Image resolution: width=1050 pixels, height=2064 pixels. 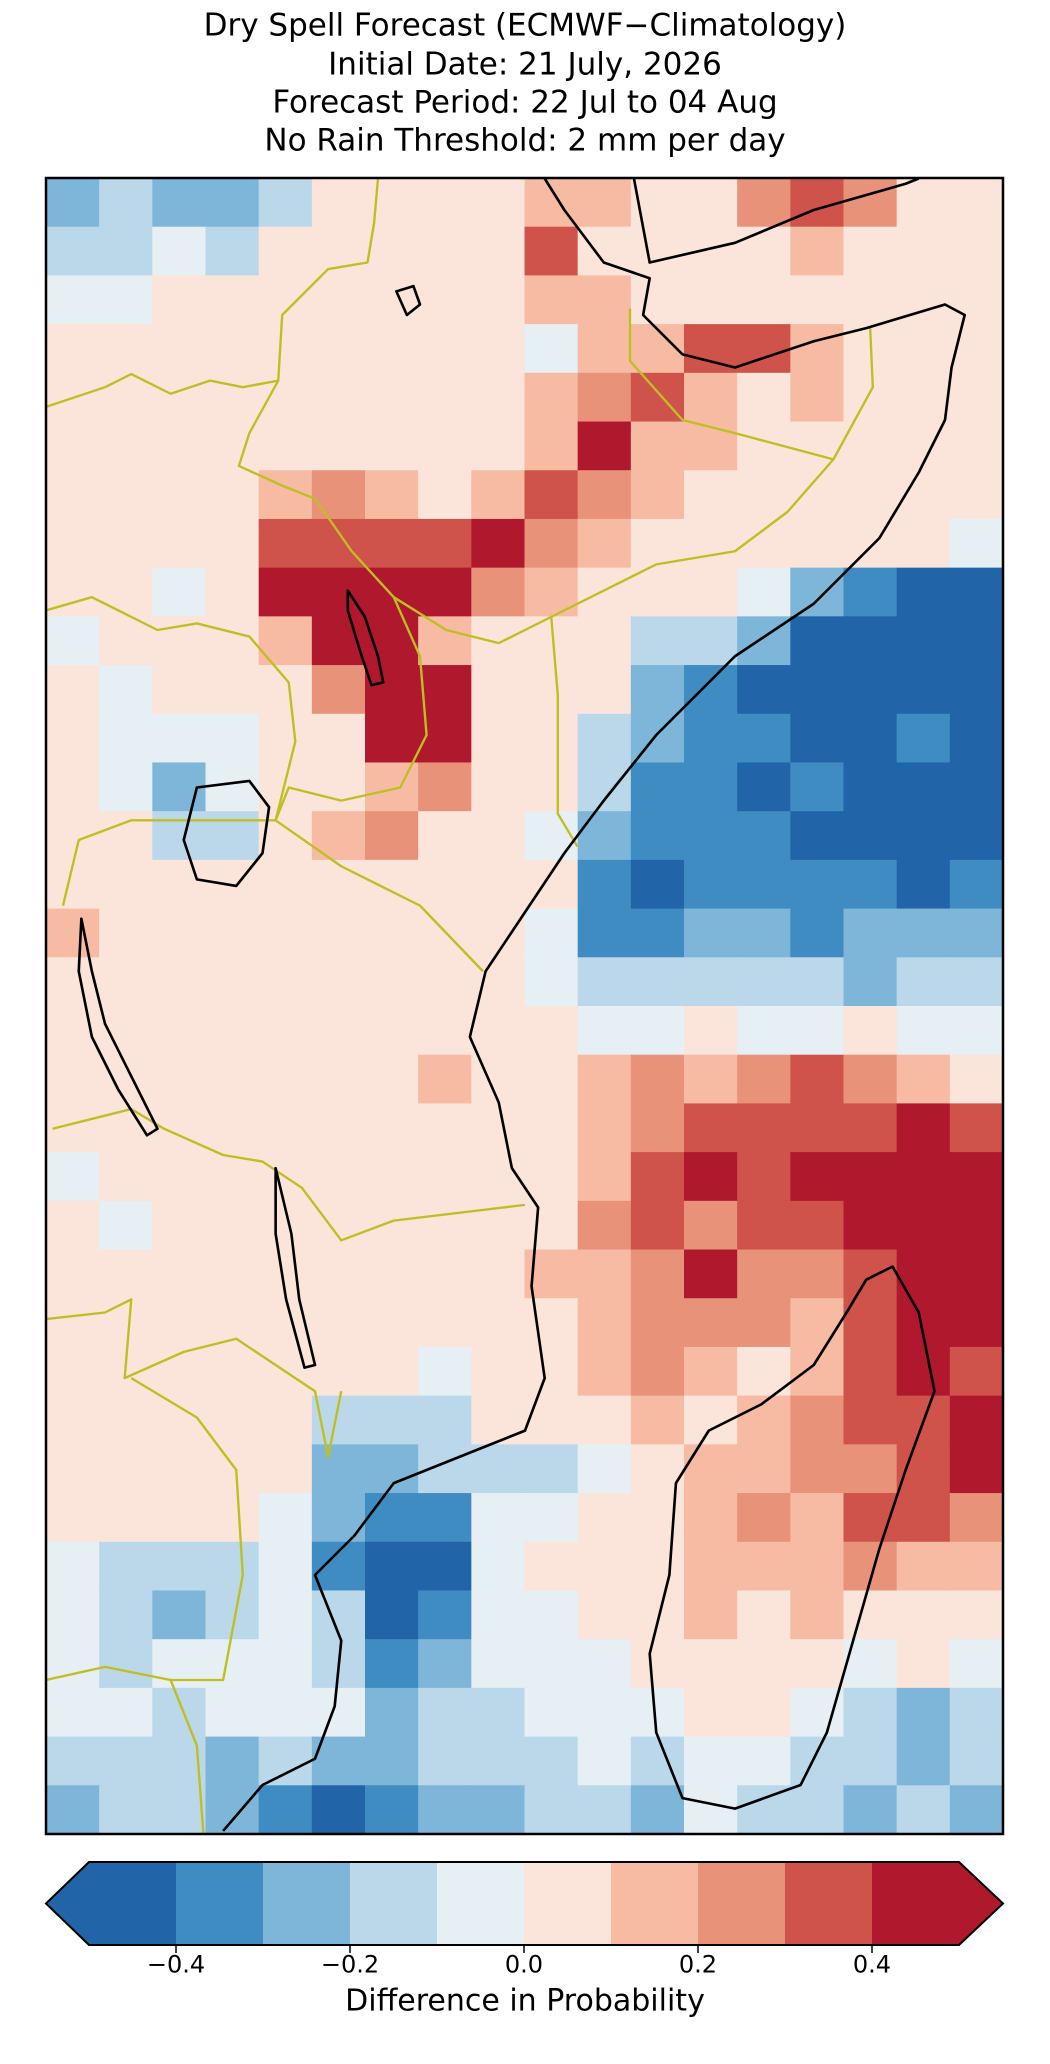 What do you see at coordinates (829, 1903) in the screenshot?
I see `colorbar-segment` at bounding box center [829, 1903].